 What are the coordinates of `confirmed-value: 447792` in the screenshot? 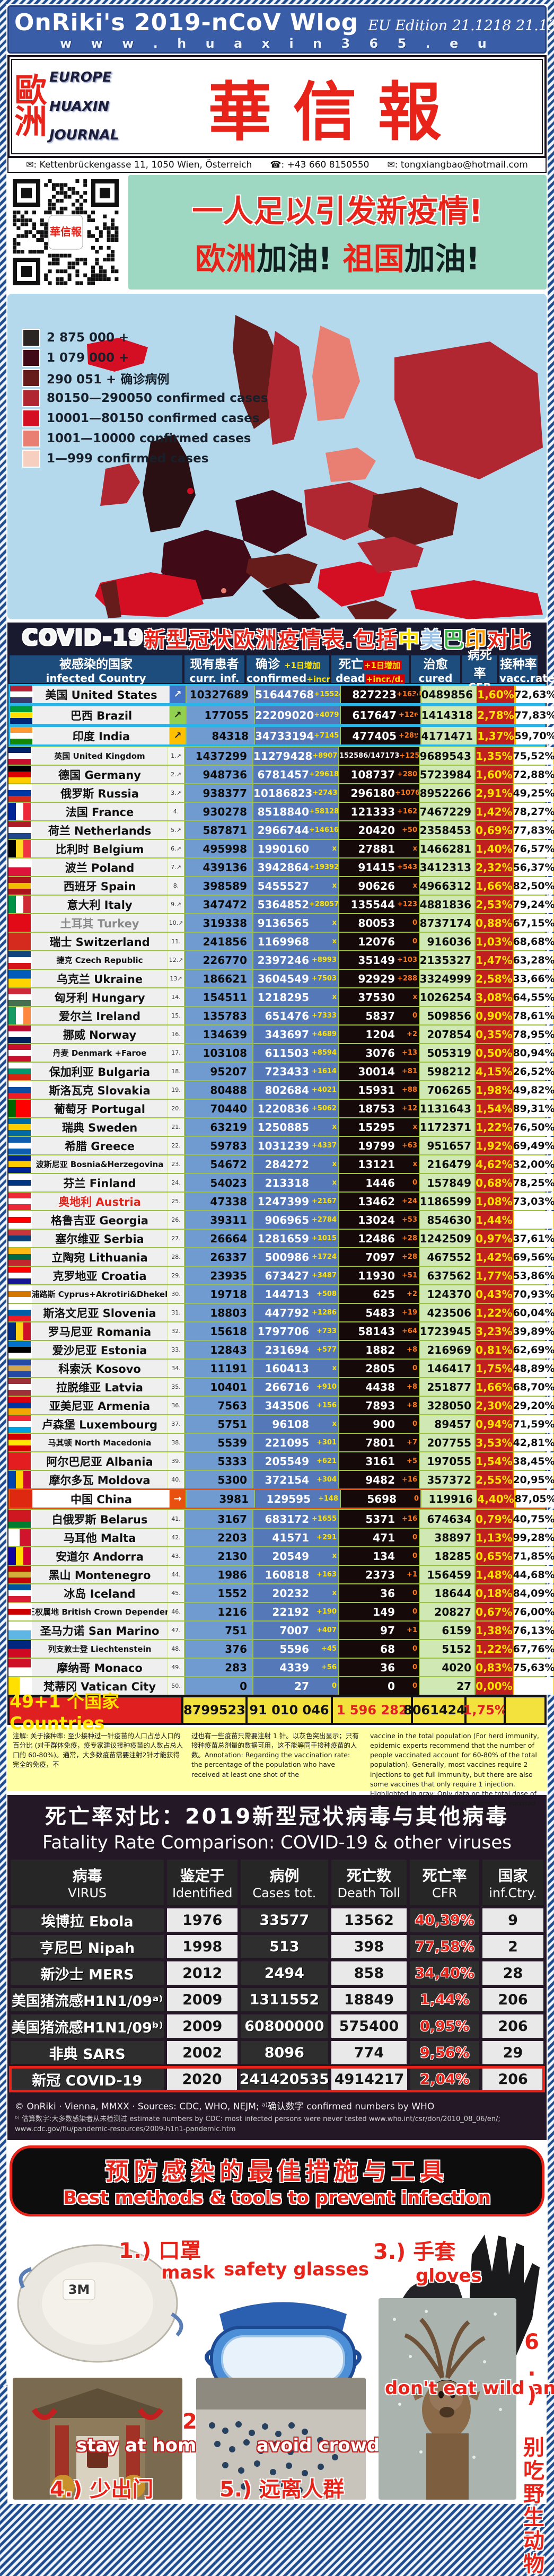 It's located at (287, 1312).